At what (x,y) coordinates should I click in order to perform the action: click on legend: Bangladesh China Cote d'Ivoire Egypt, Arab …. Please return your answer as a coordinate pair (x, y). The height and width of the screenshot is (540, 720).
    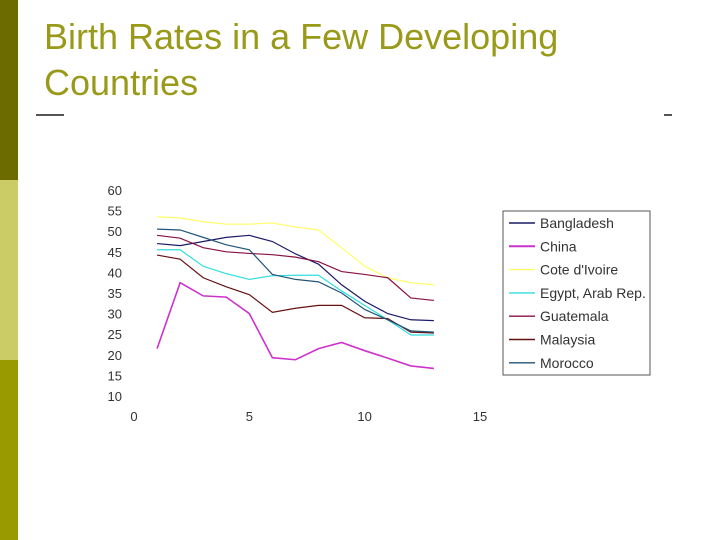
    Looking at the image, I should click on (576, 293).